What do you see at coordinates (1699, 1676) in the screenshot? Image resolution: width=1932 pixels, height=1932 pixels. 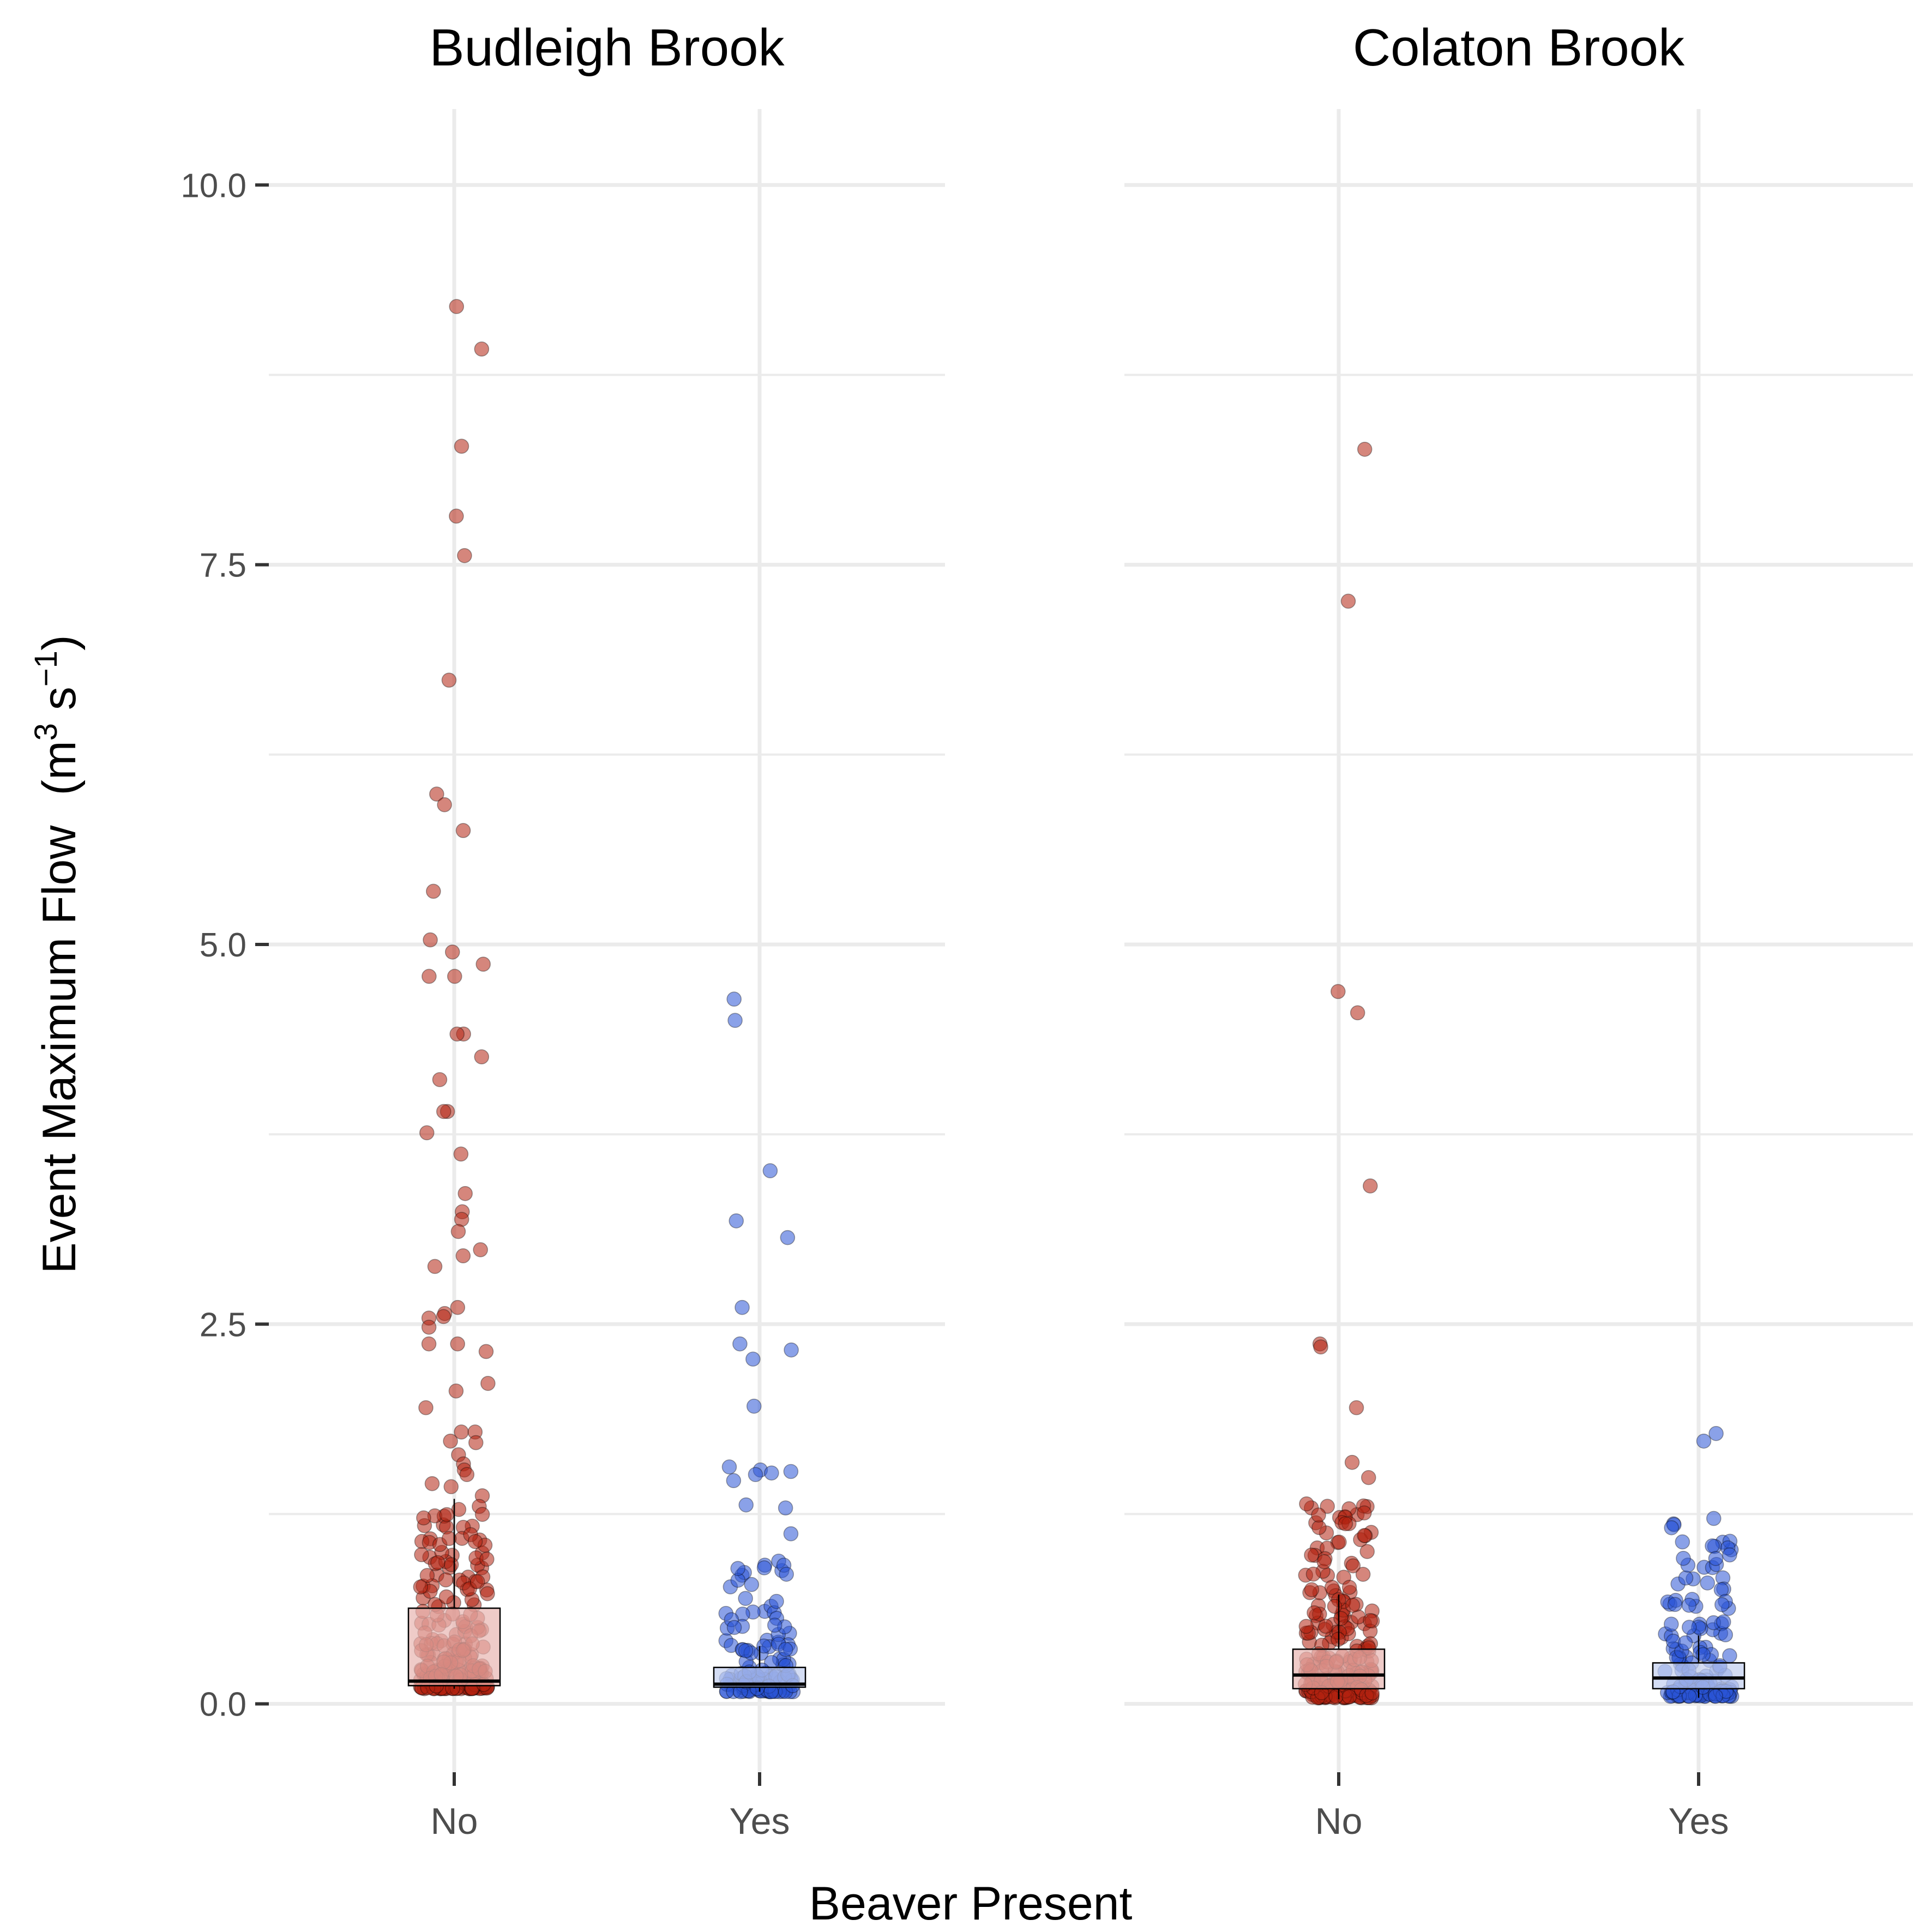 I see `box-yes` at bounding box center [1699, 1676].